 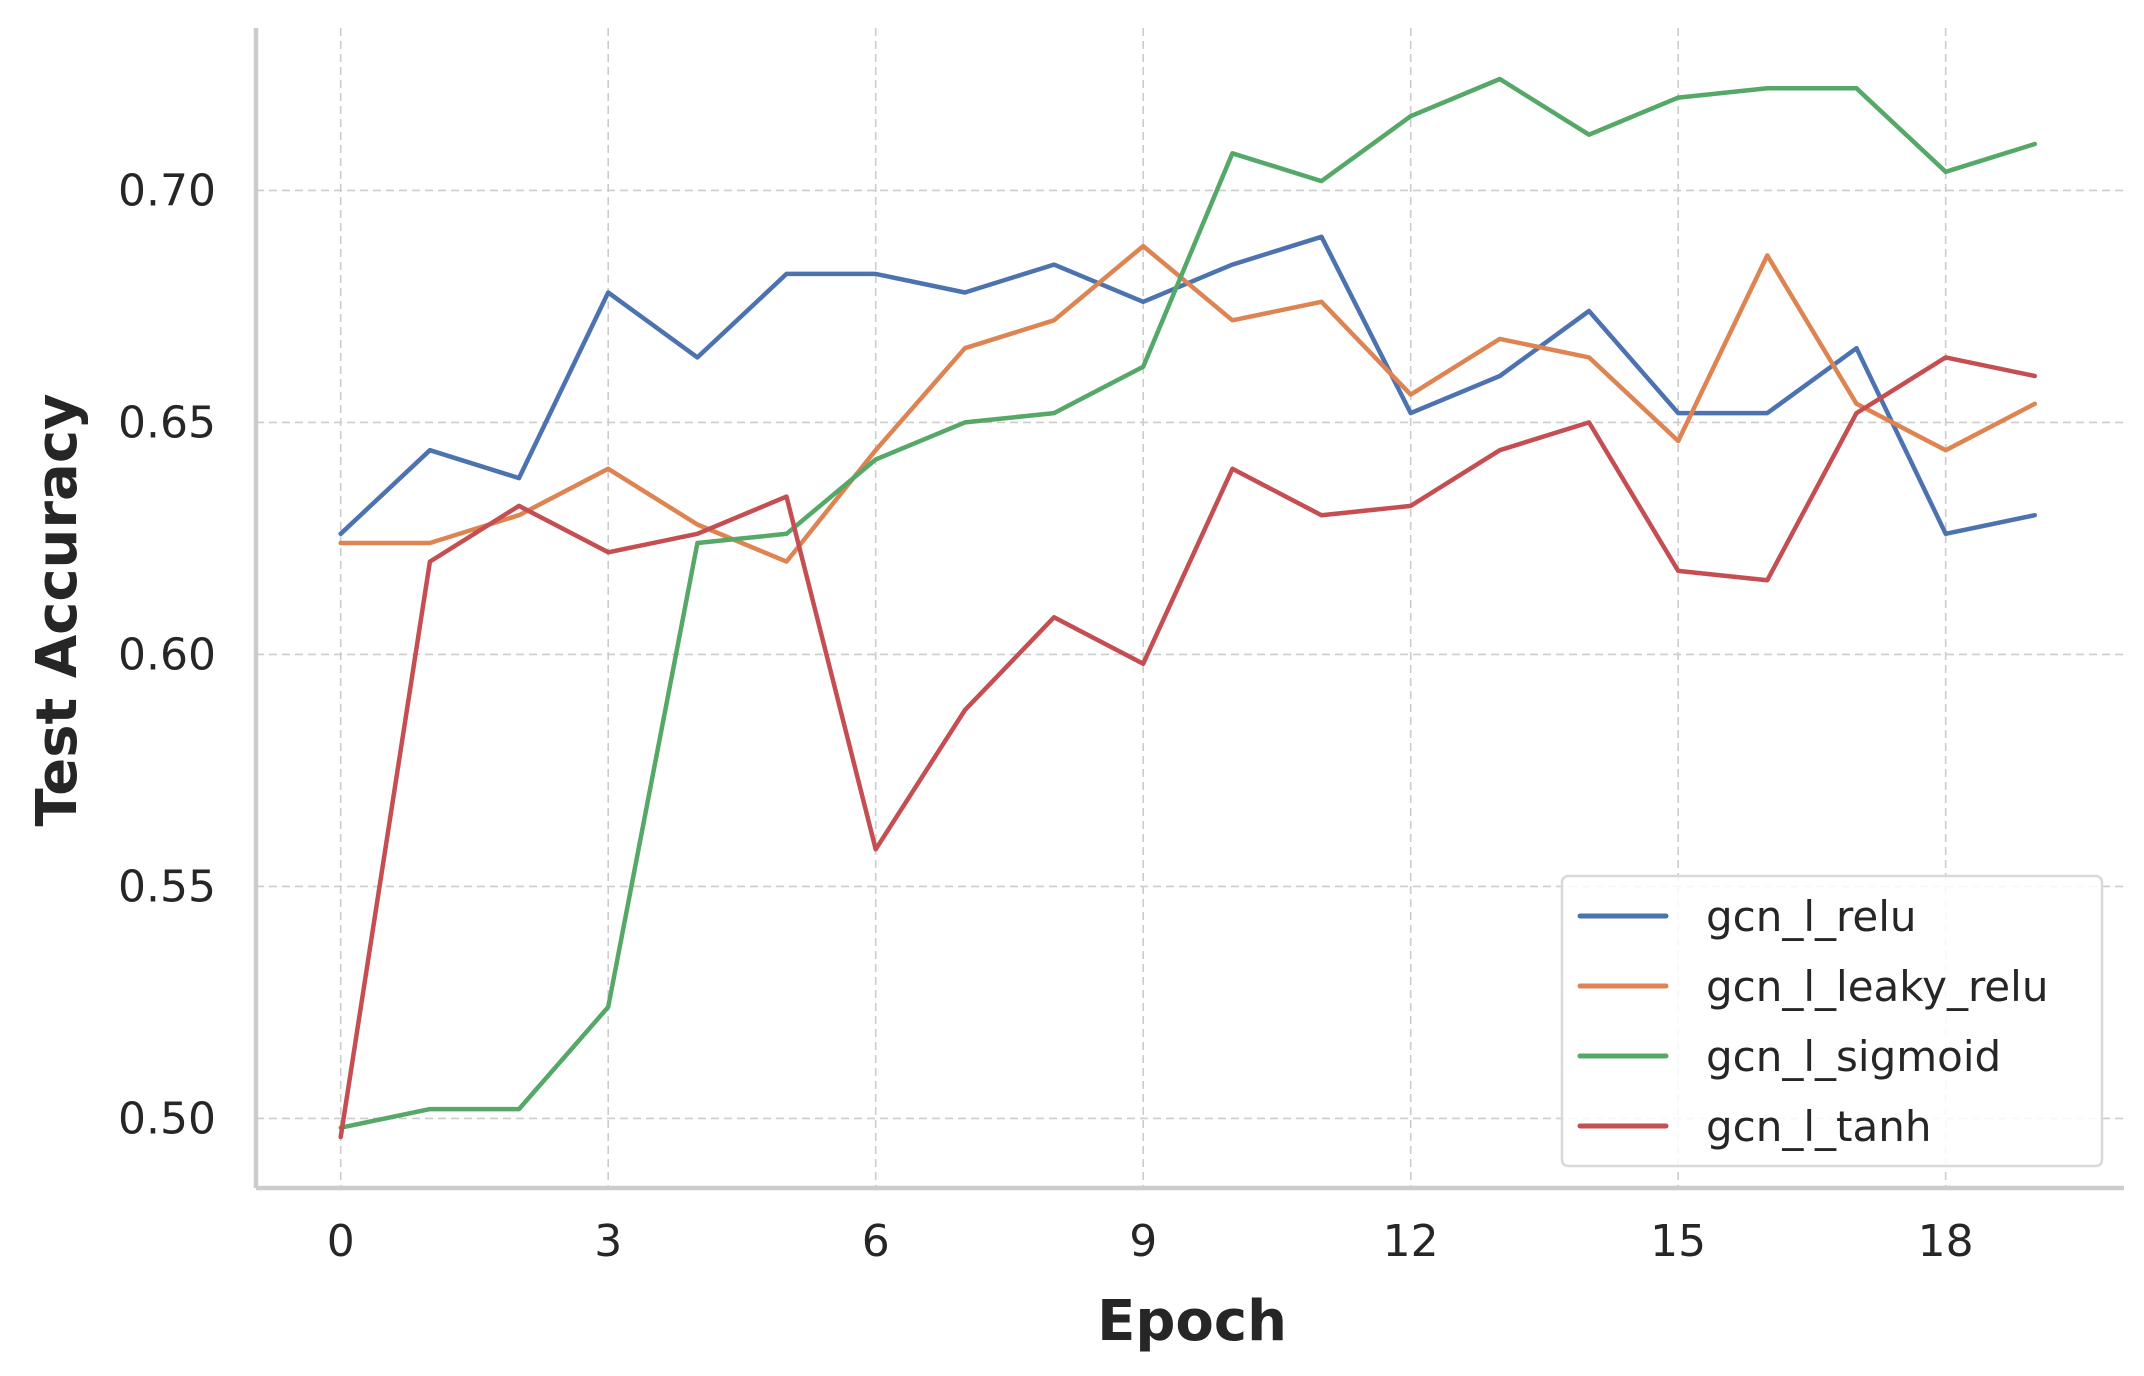 What do you see at coordinates (1853, 1056) in the screenshot?
I see `legend-label: gcn_l_sigmoid` at bounding box center [1853, 1056].